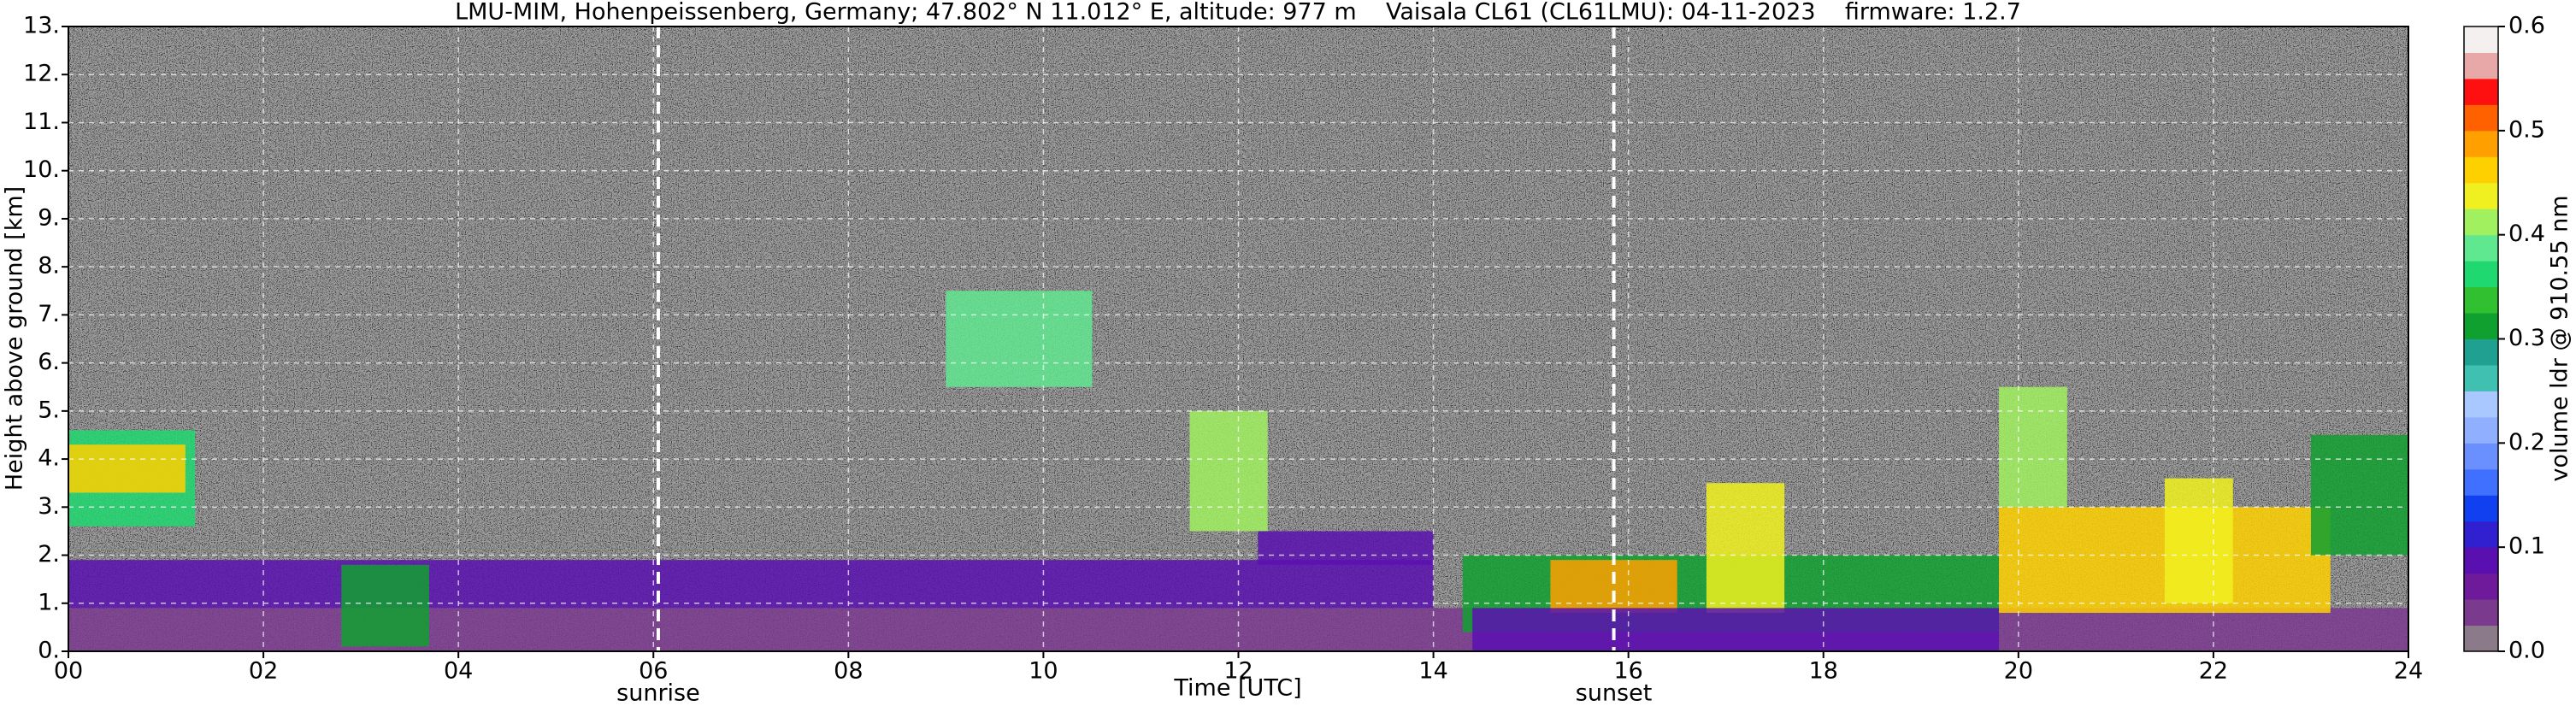  I want to click on colorbar-tick-label: 0.2, so click(2526, 442).